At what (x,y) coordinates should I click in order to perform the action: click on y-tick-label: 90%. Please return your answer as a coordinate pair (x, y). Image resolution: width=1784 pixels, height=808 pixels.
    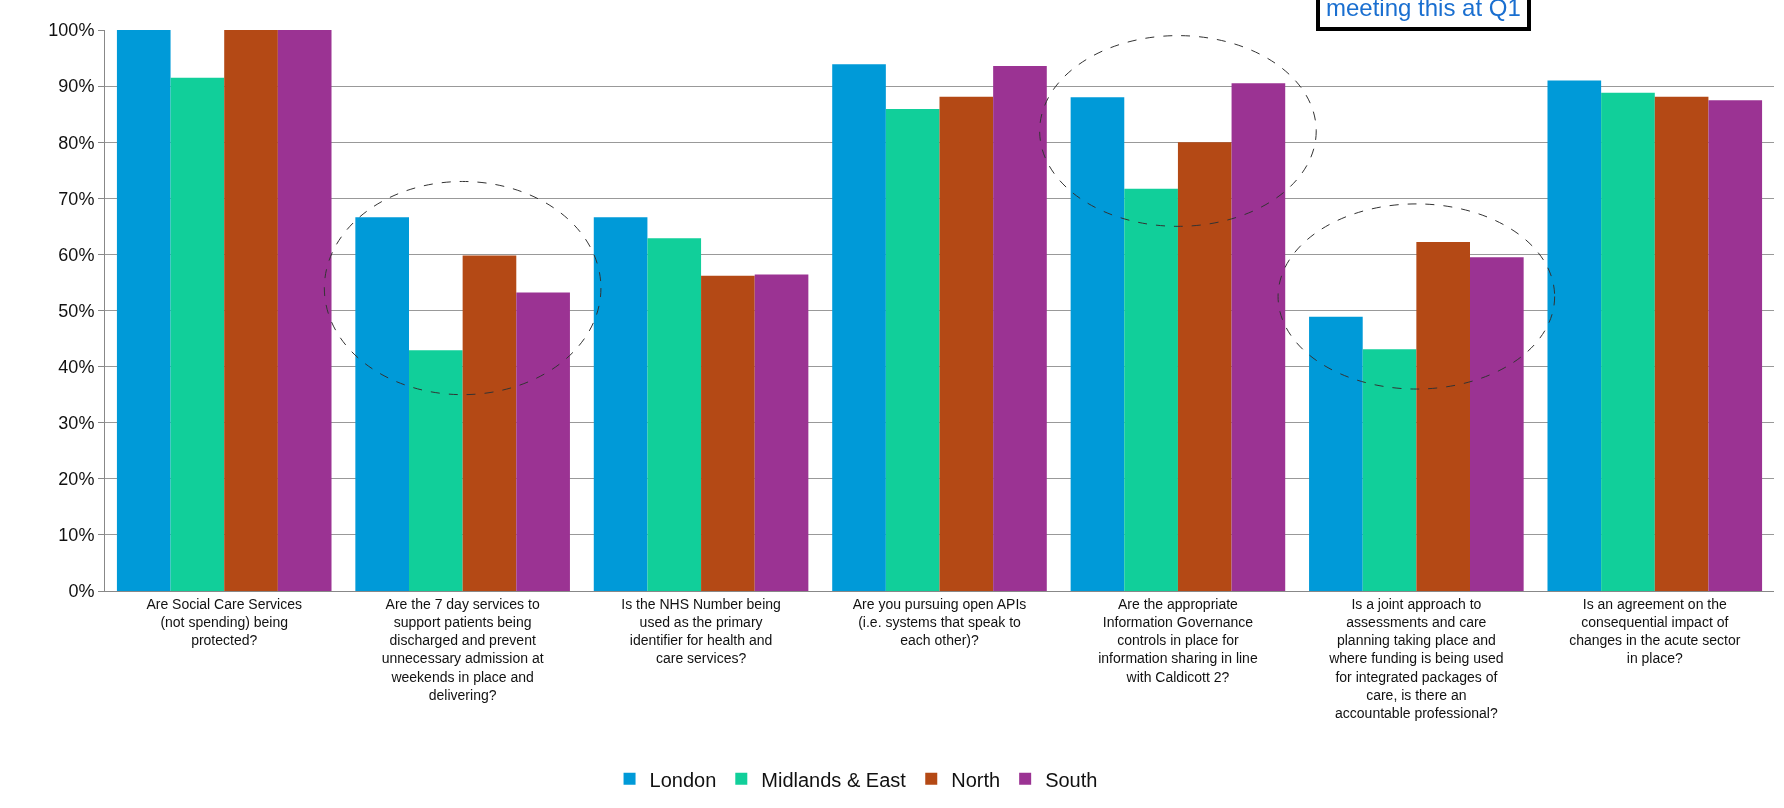
    Looking at the image, I should click on (76, 86).